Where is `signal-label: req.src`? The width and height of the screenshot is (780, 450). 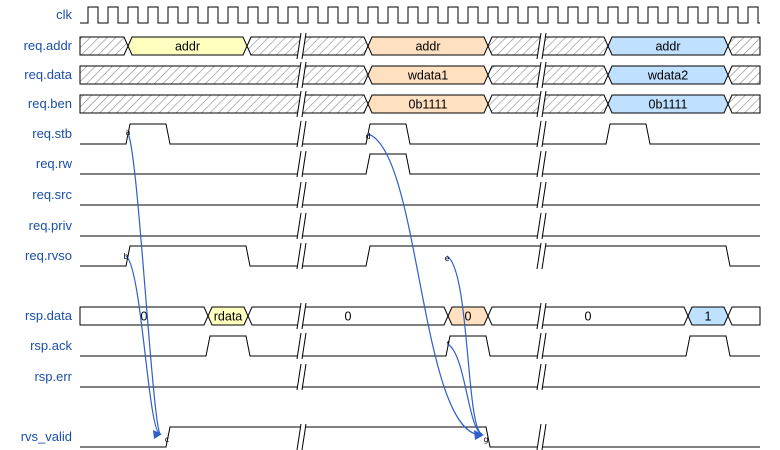 signal-label: req.src is located at coordinates (52, 194).